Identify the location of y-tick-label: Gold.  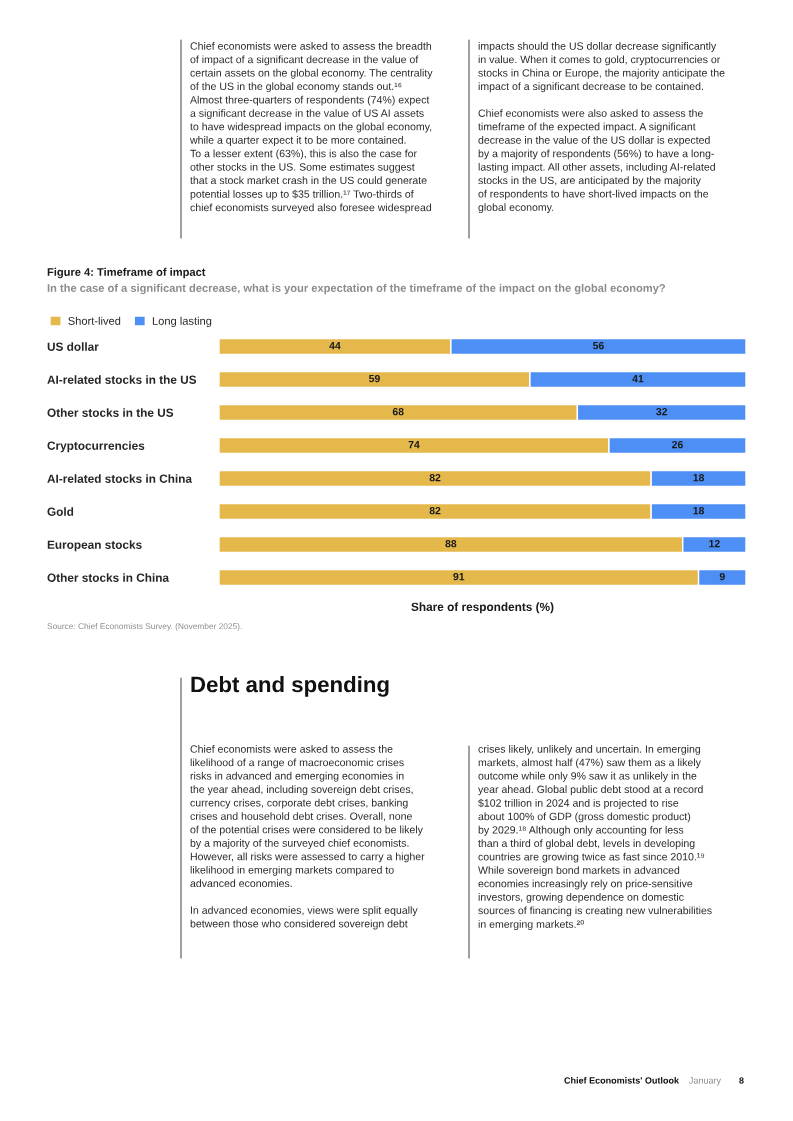
(60, 511).